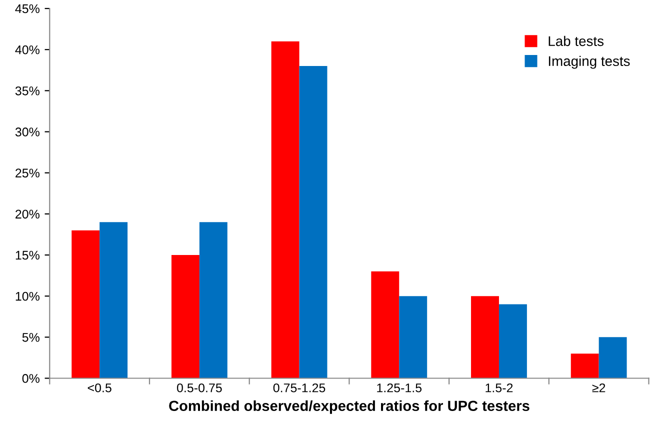  Describe the element at coordinates (399, 387) in the screenshot. I see `x-tick-label: 1.25-1.5` at that location.